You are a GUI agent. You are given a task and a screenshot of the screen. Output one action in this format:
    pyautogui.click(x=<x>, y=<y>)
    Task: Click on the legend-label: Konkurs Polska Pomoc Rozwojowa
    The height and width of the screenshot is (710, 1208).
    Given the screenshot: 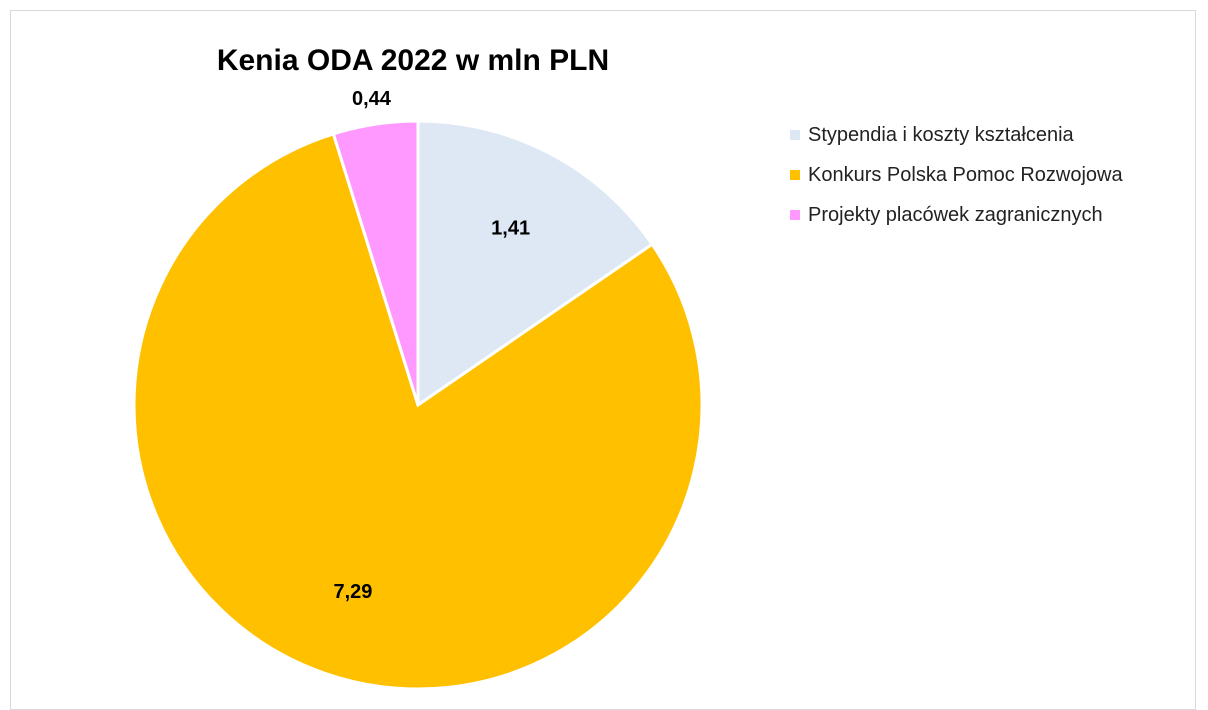 What is the action you would take?
    pyautogui.click(x=965, y=175)
    